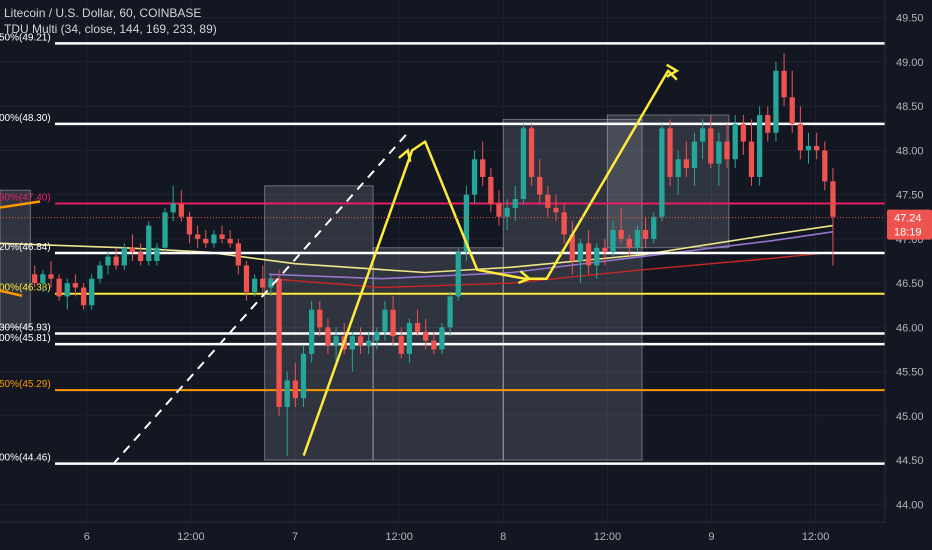 The height and width of the screenshot is (550, 932). I want to click on last-price-label: 47.24, so click(908, 219).